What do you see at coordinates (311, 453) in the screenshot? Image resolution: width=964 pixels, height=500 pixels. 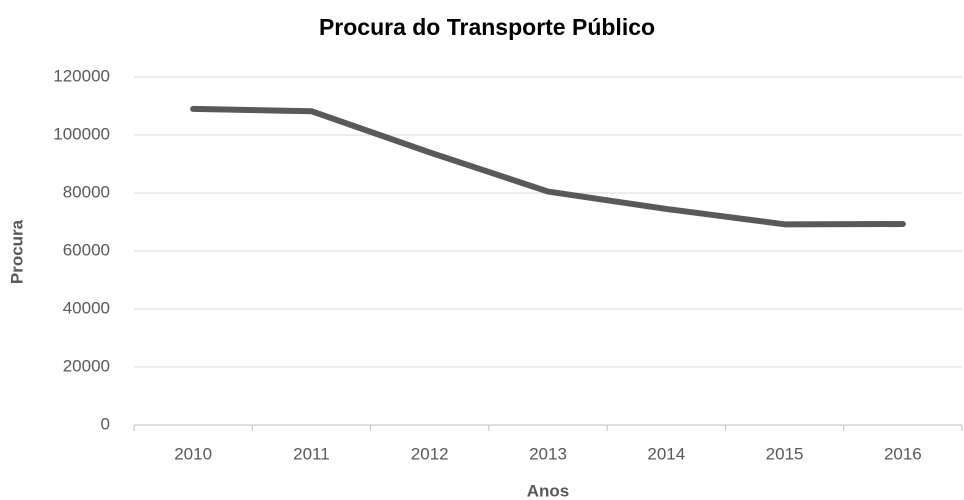 I see `x-tick-label: 2011` at bounding box center [311, 453].